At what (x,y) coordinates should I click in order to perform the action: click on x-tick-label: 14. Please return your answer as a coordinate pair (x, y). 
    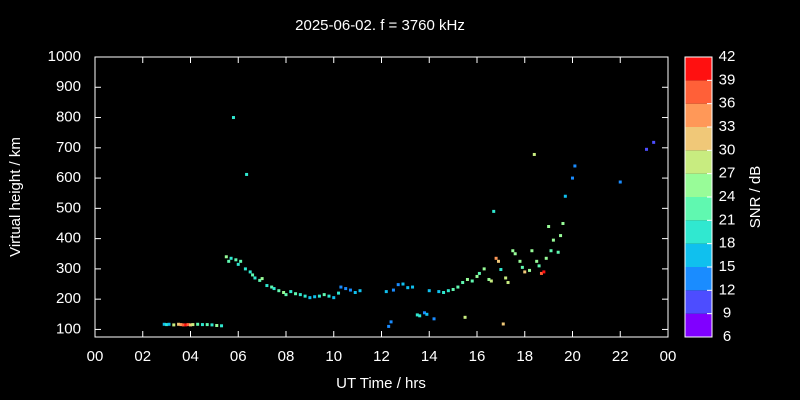
    Looking at the image, I should click on (429, 356).